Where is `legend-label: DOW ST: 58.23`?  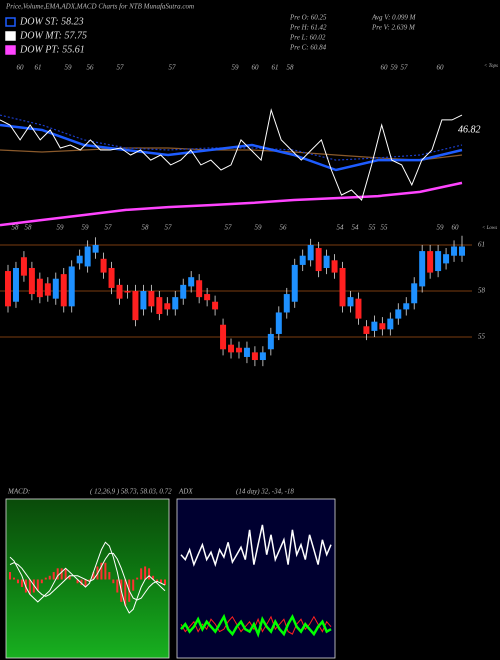
legend-label: DOW ST: 58.23 is located at coordinates (51, 21).